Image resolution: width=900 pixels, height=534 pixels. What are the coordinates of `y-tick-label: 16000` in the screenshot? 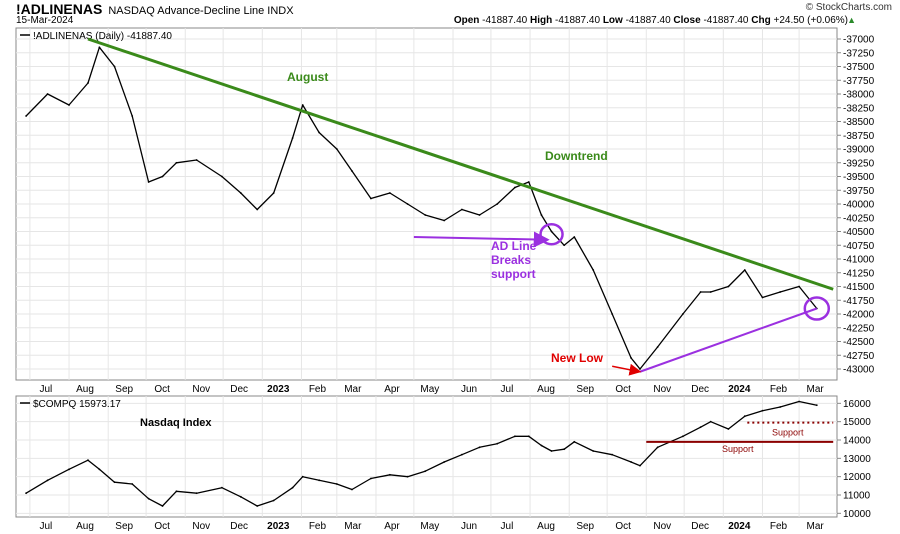 It's located at (857, 404).